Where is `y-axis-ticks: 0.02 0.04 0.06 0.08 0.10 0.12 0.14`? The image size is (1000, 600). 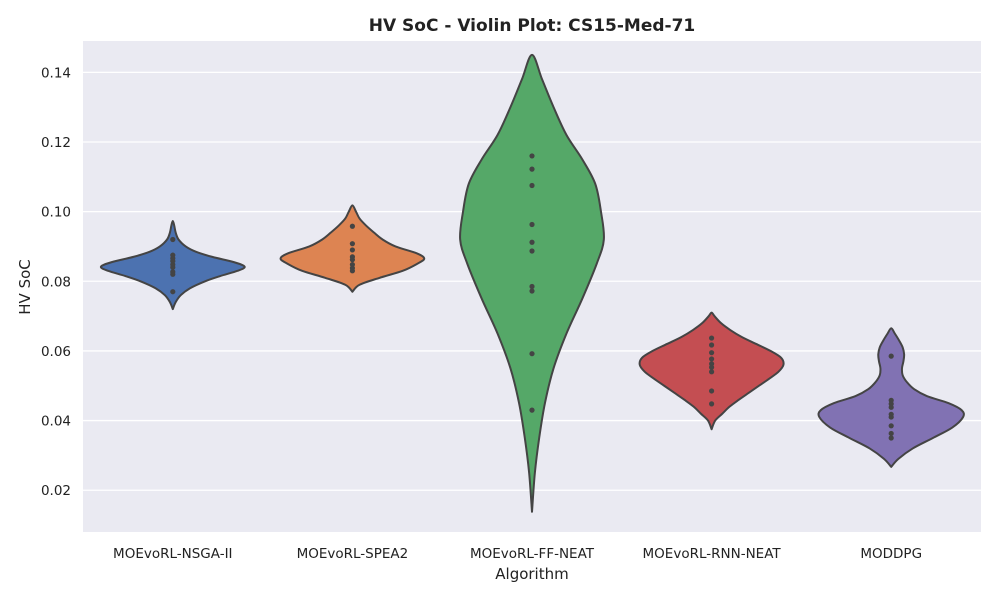
y-axis-ticks: 0.02 0.04 0.06 0.08 0.10 0.12 0.14 is located at coordinates (56, 282).